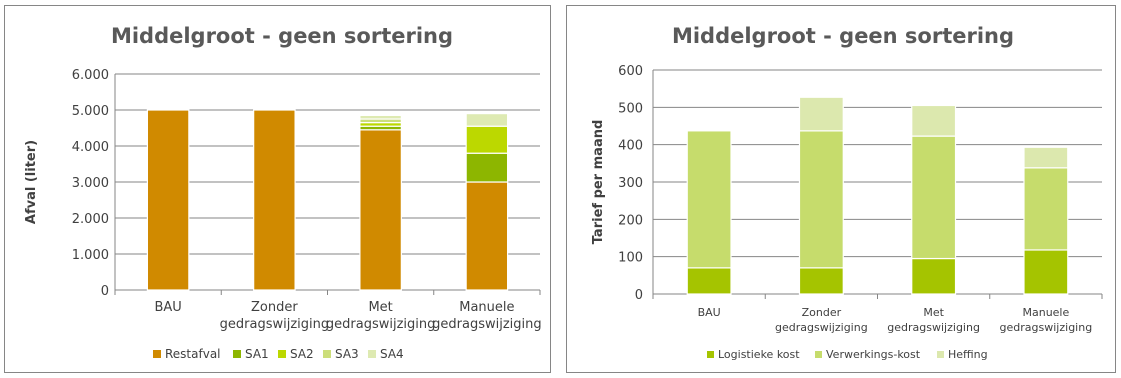 The width and height of the screenshot is (1121, 378). Describe the element at coordinates (90, 147) in the screenshot. I see `y-tick-label: 4.000` at that location.